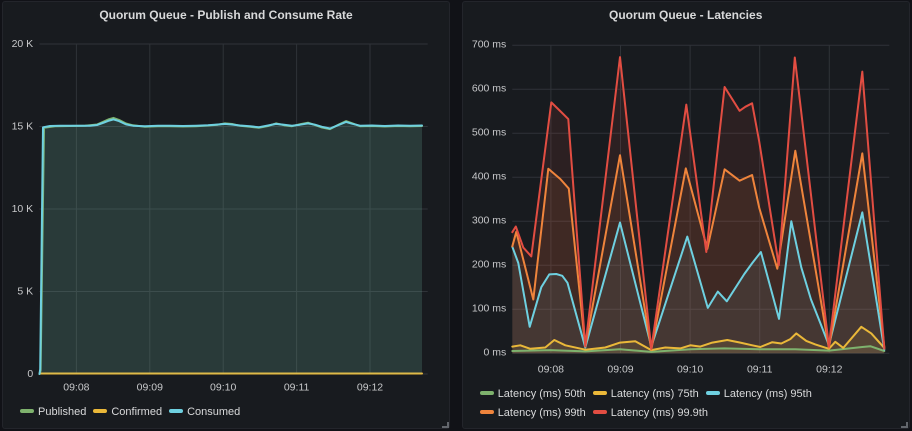  I want to click on svg-text: 100 ms, so click(489, 309).